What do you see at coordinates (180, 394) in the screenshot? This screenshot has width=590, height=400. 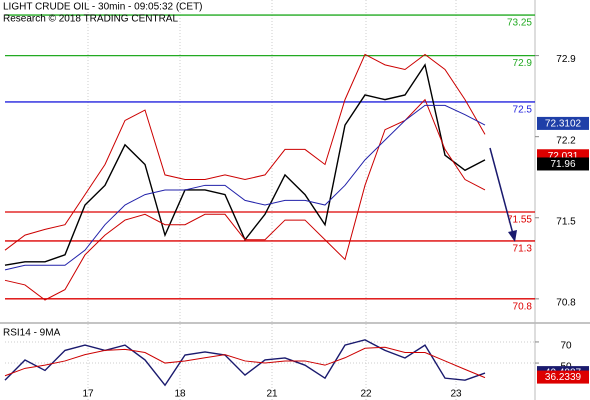 I see `x-tick-label: 18` at bounding box center [180, 394].